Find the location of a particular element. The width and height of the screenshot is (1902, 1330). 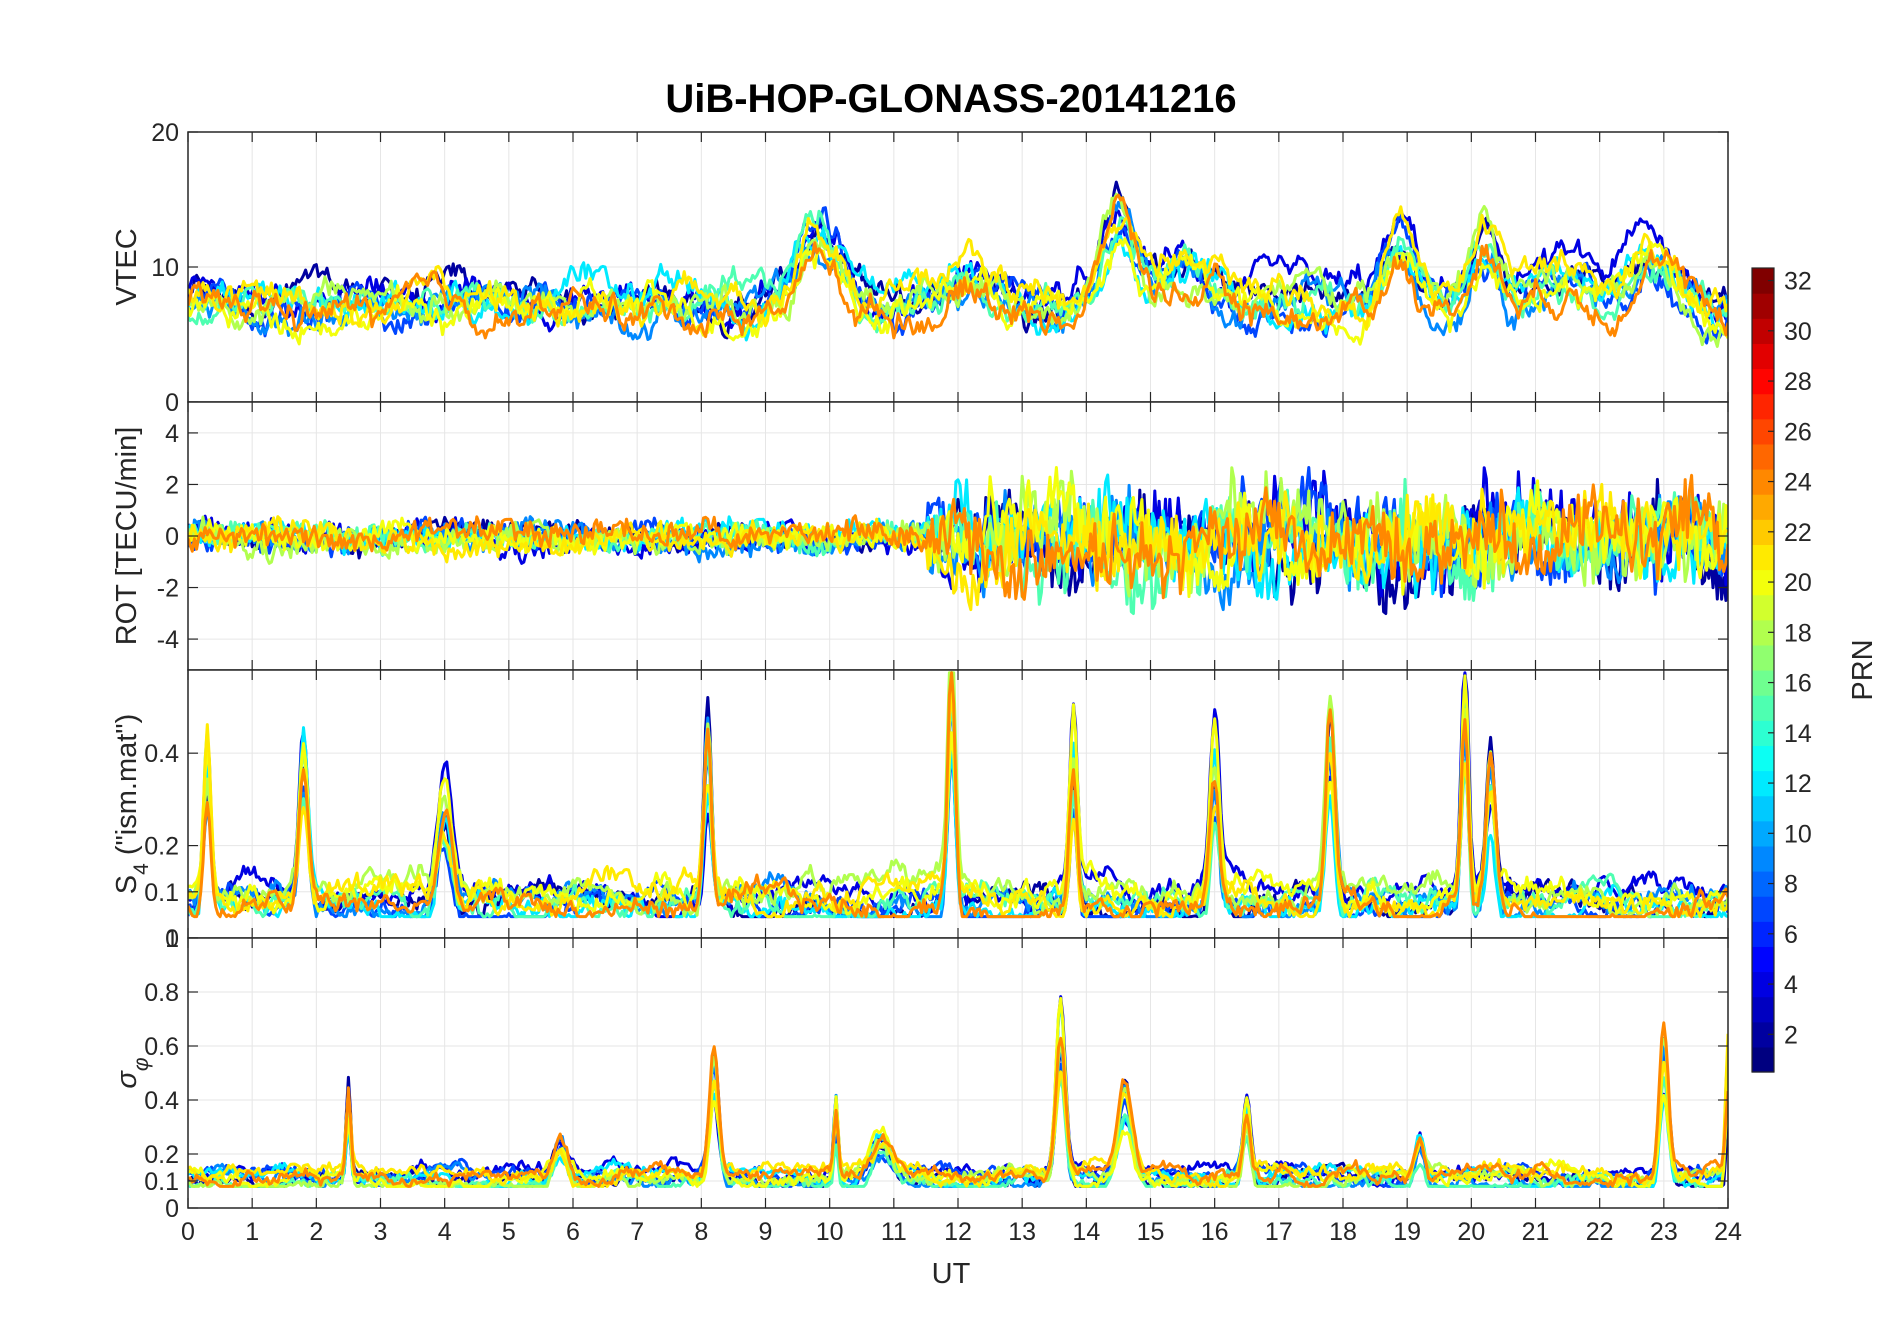

colorbar-tick-label: 24 is located at coordinates (1798, 483).